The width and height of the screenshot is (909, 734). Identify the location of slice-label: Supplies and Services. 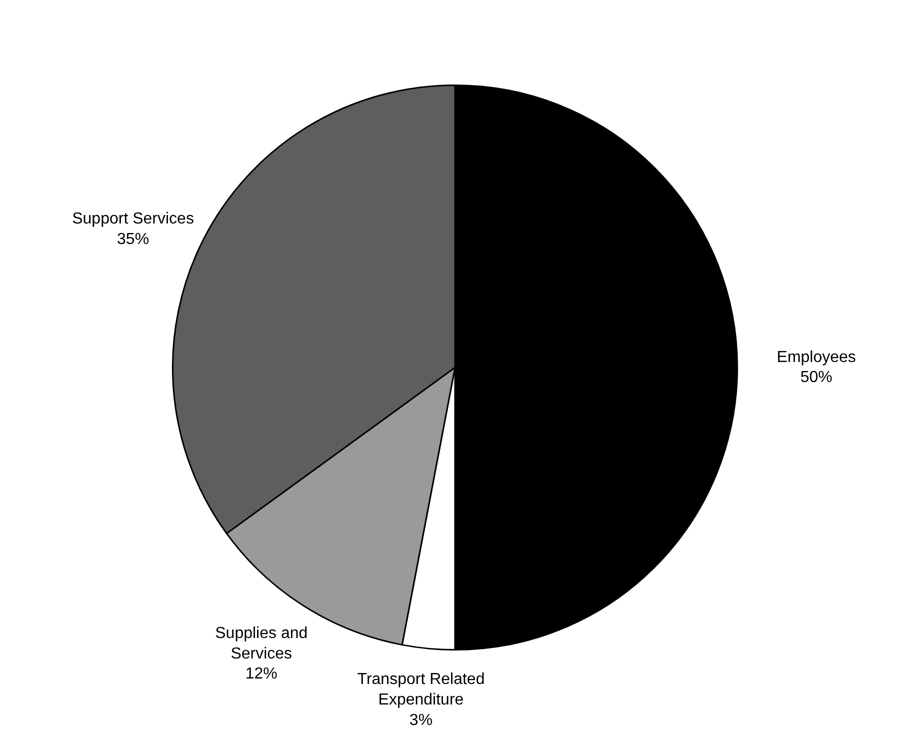
(261, 643).